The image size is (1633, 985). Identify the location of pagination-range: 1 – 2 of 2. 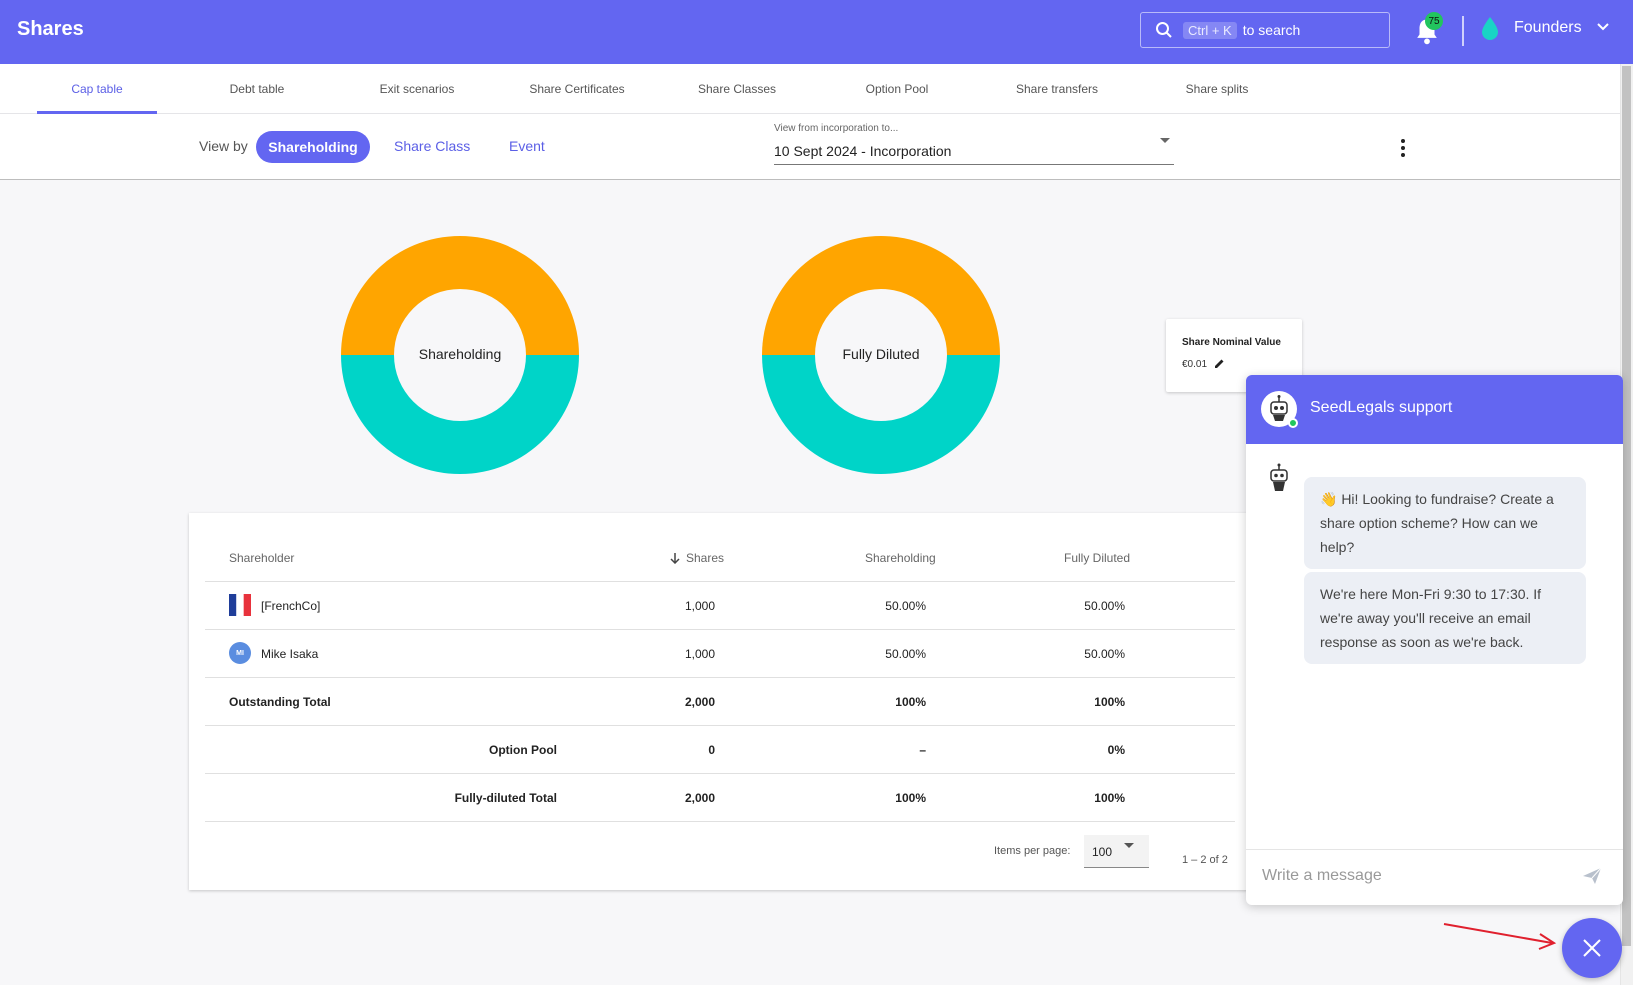
(1205, 860).